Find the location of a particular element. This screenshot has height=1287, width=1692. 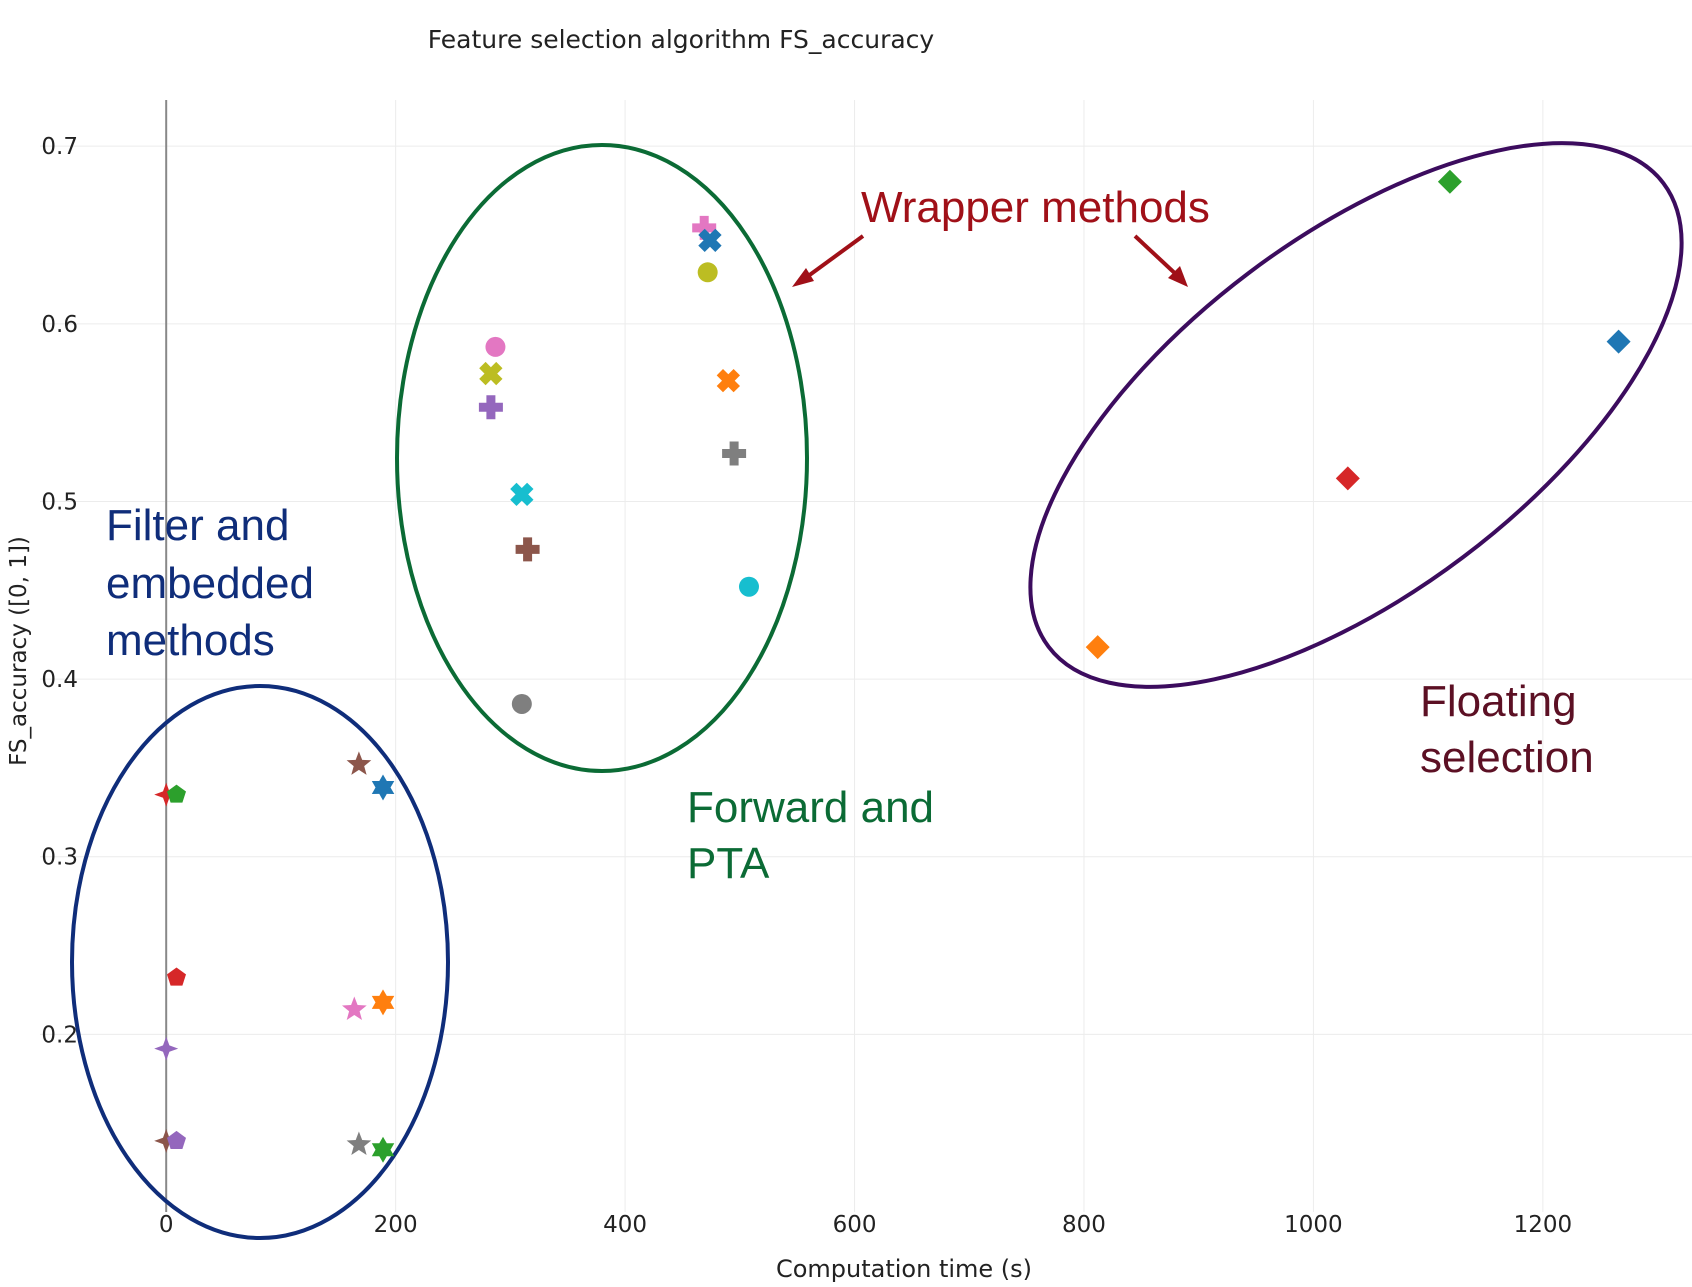

wrapper-arrow-right is located at coordinates (1160, 260).